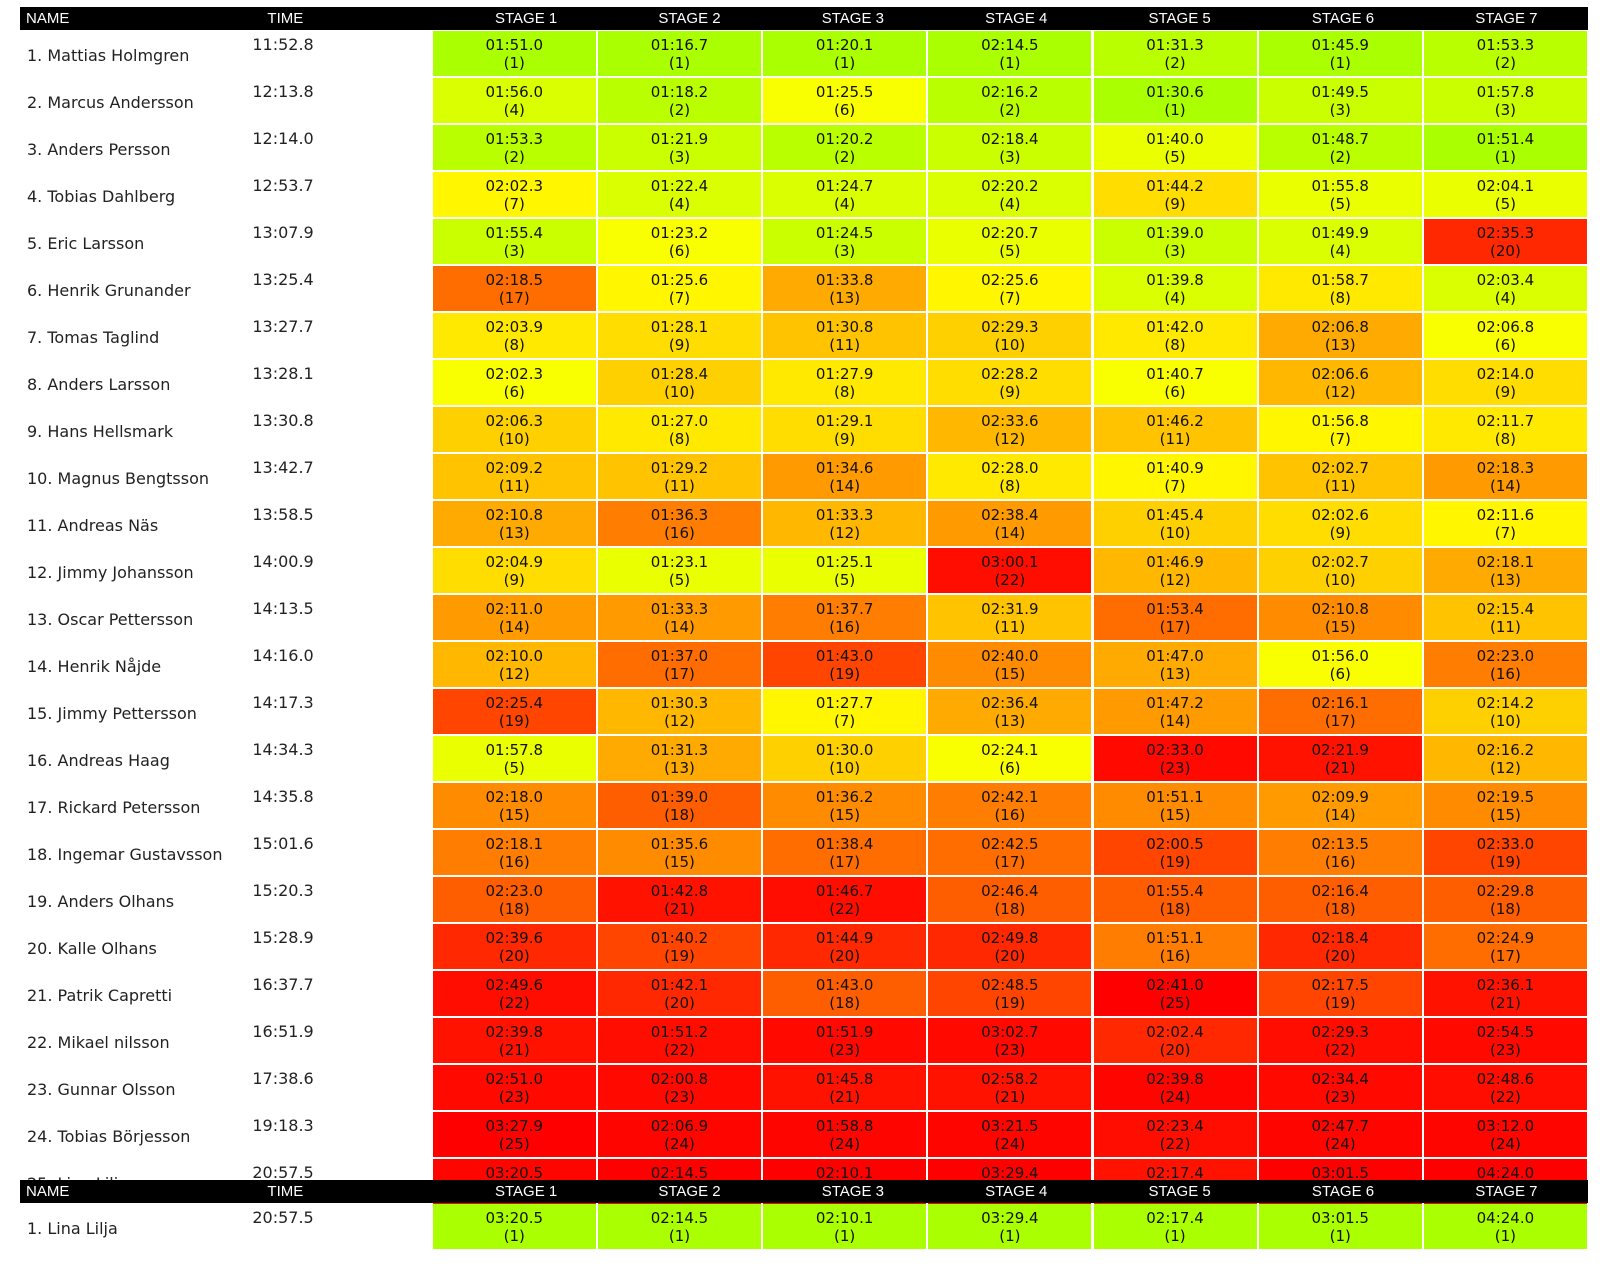  I want to click on driver-name: 17. Rickard Petersson, so click(114, 807).